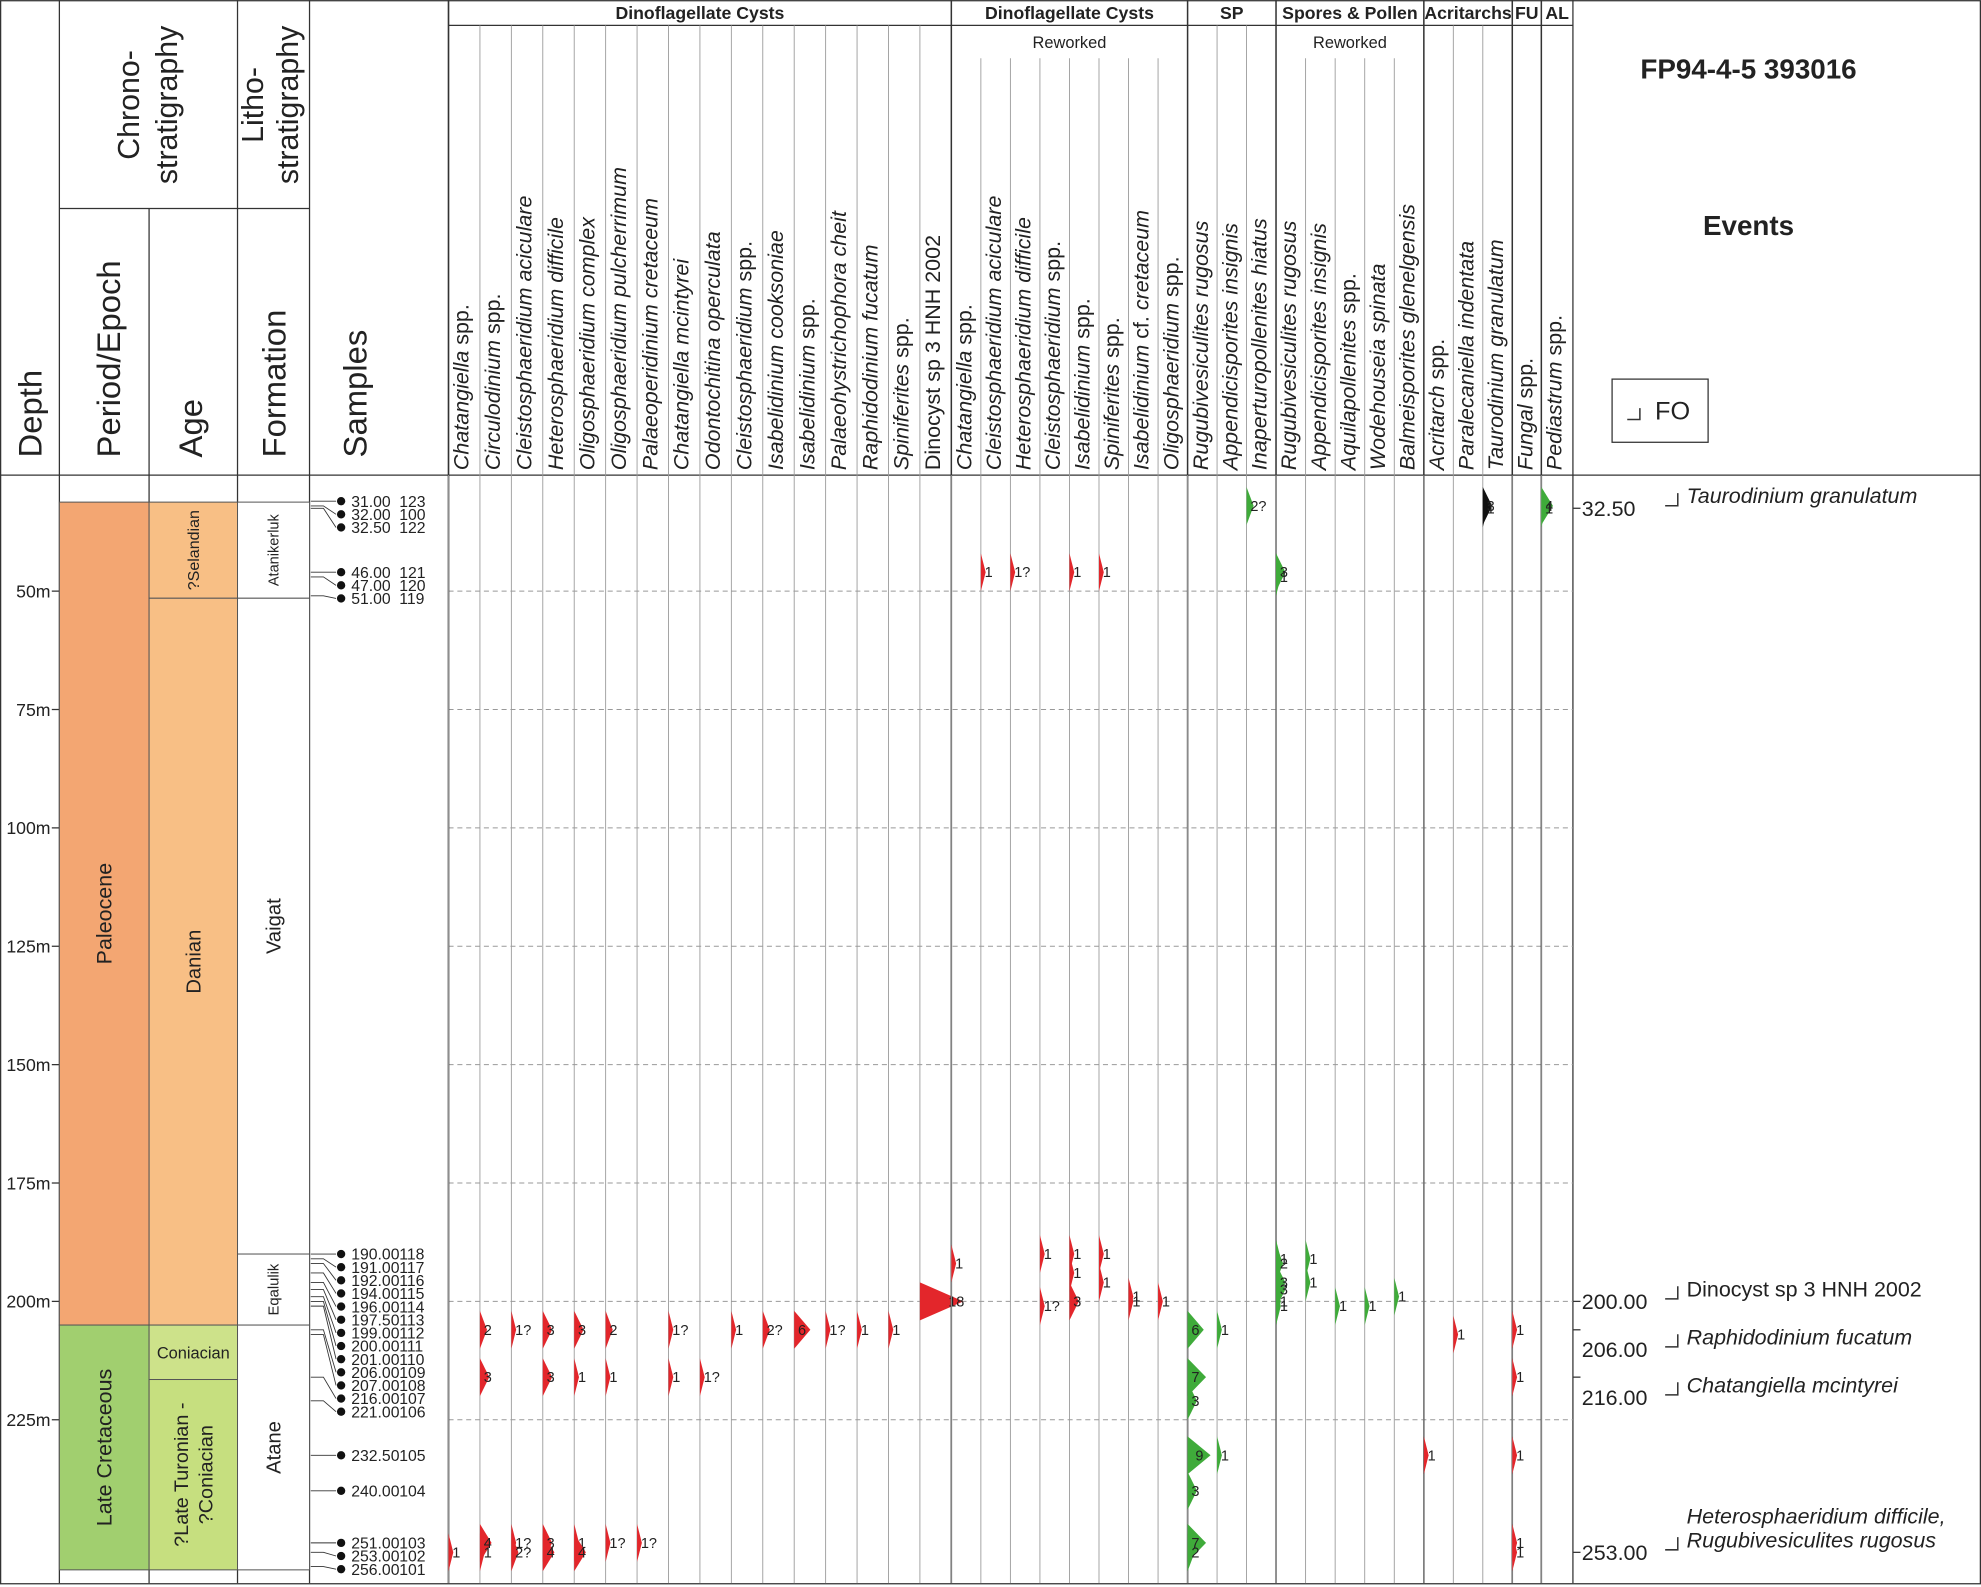  Describe the element at coordinates (375, 1307) in the screenshot. I see `sample-depth: 196.00` at that location.